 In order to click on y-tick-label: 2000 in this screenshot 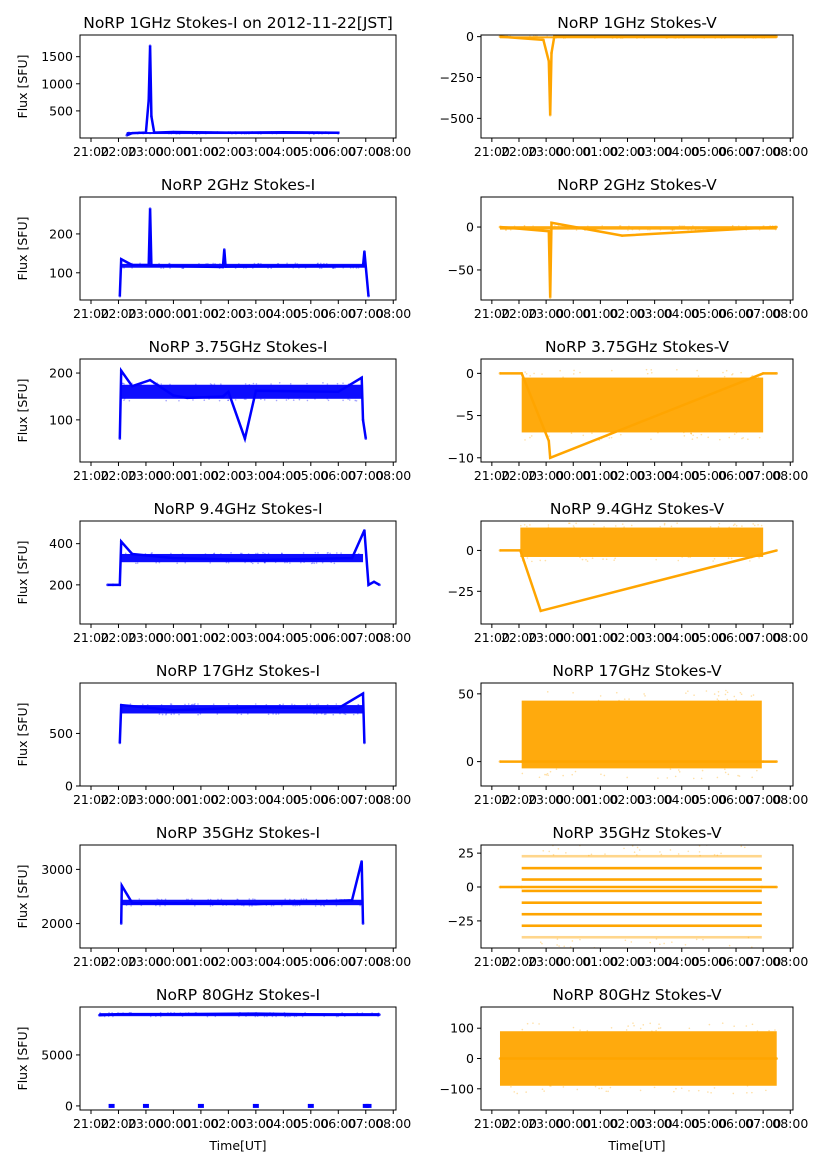, I will do `click(57, 923)`.